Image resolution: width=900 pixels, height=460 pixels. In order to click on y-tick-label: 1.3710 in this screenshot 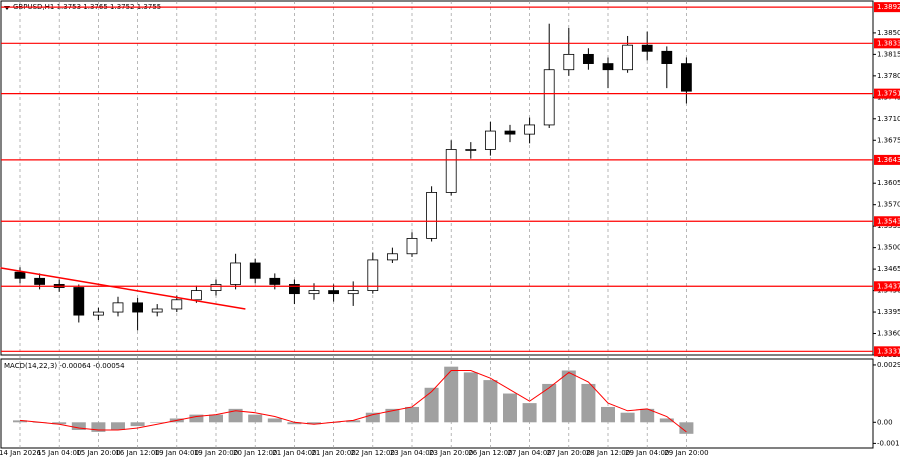, I will do `click(888, 119)`.